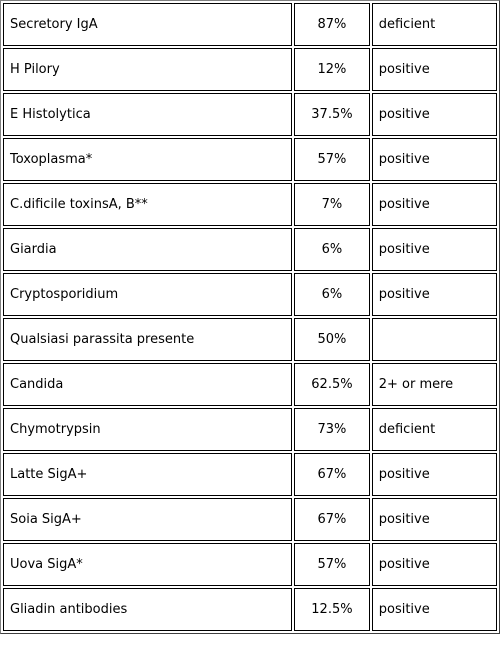 The height and width of the screenshot is (659, 503). Describe the element at coordinates (148, 474) in the screenshot. I see `test-name-cell: Latte SigA+` at that location.